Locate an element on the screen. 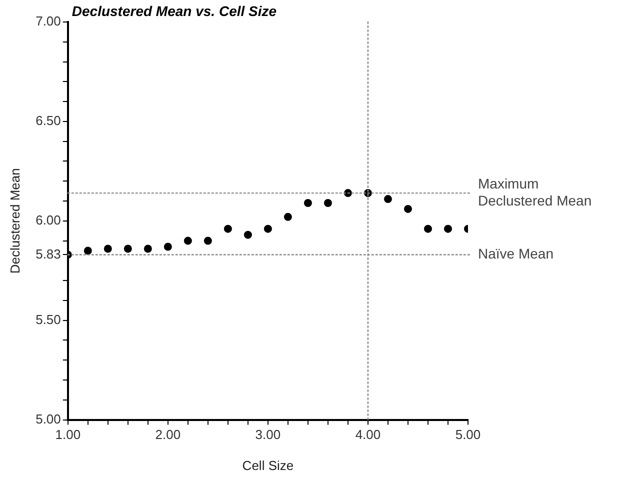  x-tick-label: 4.00 is located at coordinates (368, 434).